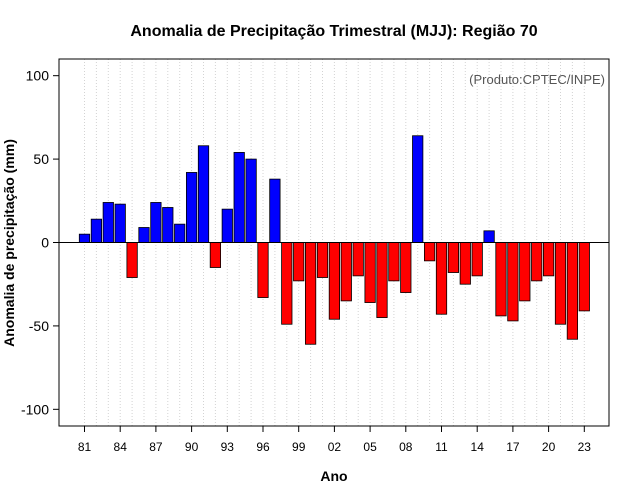 The image size is (640, 500). What do you see at coordinates (275, 210) in the screenshot?
I see `bar-1997` at bounding box center [275, 210].